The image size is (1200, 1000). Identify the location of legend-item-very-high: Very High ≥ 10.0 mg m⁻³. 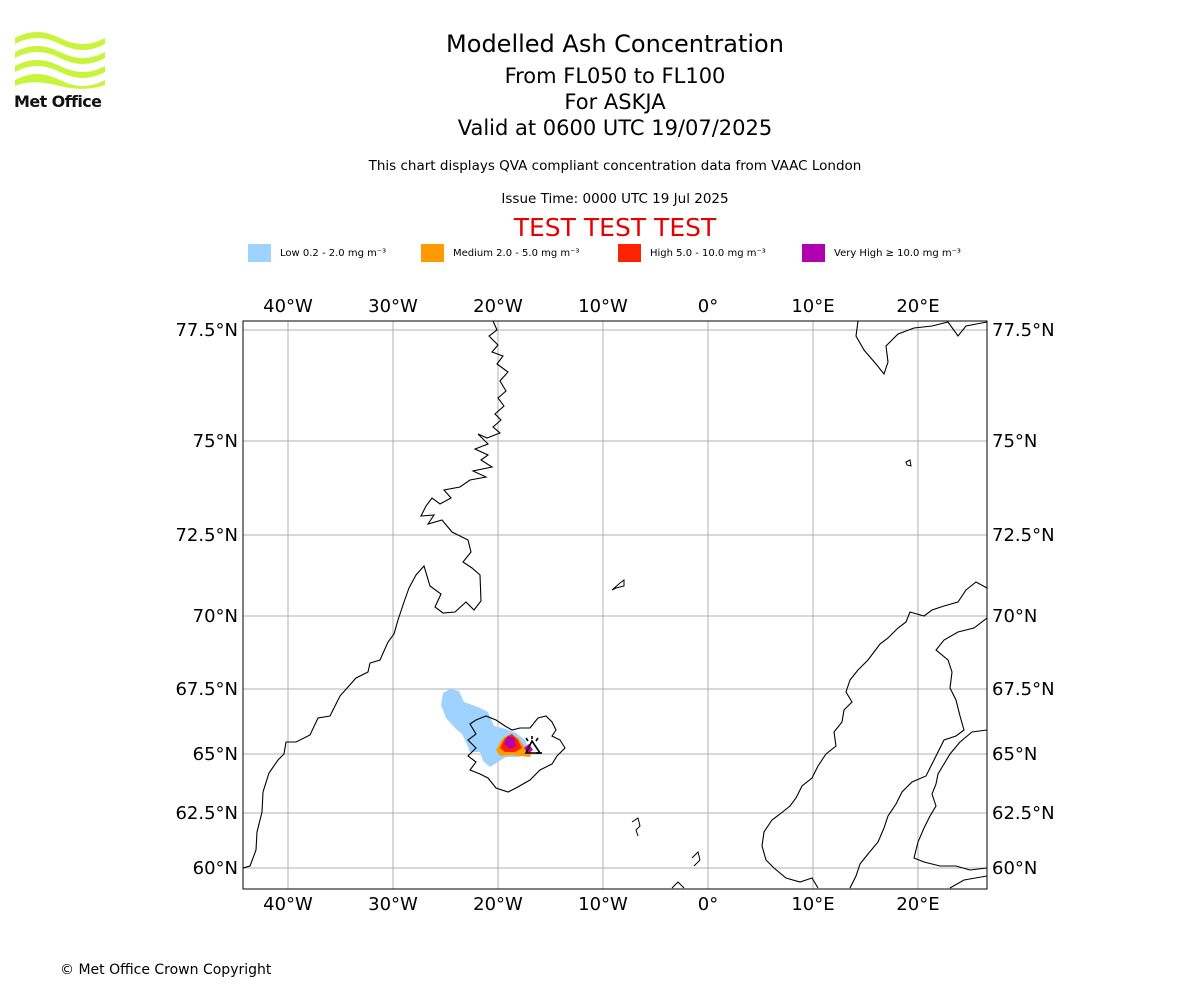
(881, 253).